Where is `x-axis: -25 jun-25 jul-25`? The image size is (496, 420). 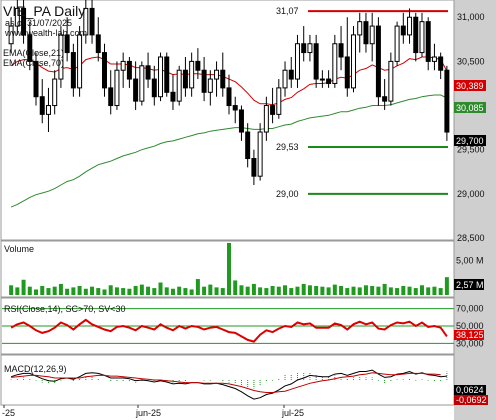 x-axis: -25 jun-25 jul-25 is located at coordinates (153, 411).